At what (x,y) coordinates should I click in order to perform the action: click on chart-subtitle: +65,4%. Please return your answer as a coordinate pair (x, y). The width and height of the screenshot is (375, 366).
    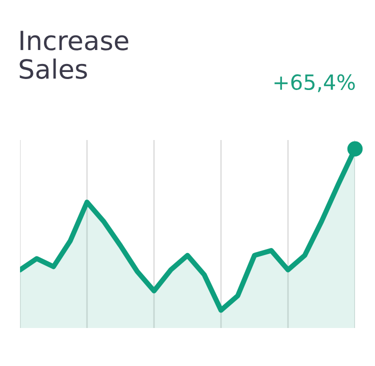
    Looking at the image, I should click on (314, 83).